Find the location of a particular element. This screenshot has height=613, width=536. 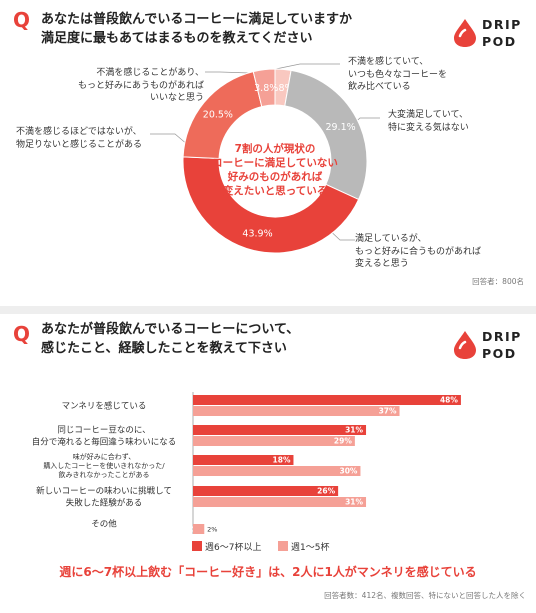

callout-dissatisfied-line: いいなと思う is located at coordinates (177, 98).